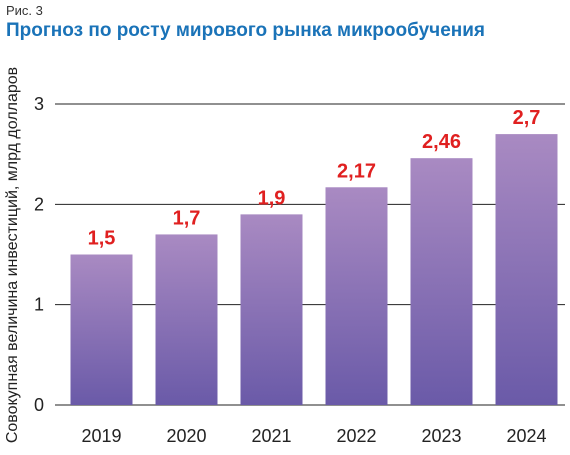 The width and height of the screenshot is (570, 455). Describe the element at coordinates (39, 305) in the screenshot. I see `y-tick-label: 1` at that location.